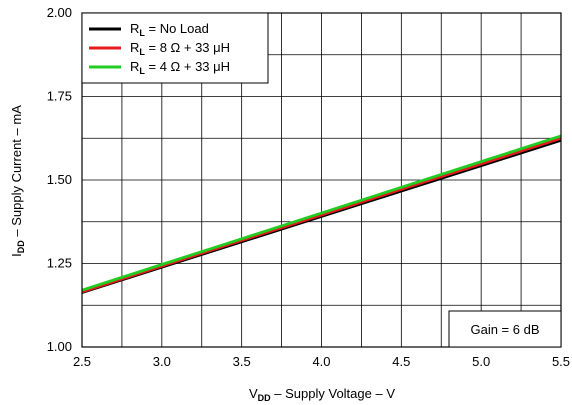  What do you see at coordinates (481, 361) in the screenshot?
I see `x-tick-label: 5.0` at bounding box center [481, 361].